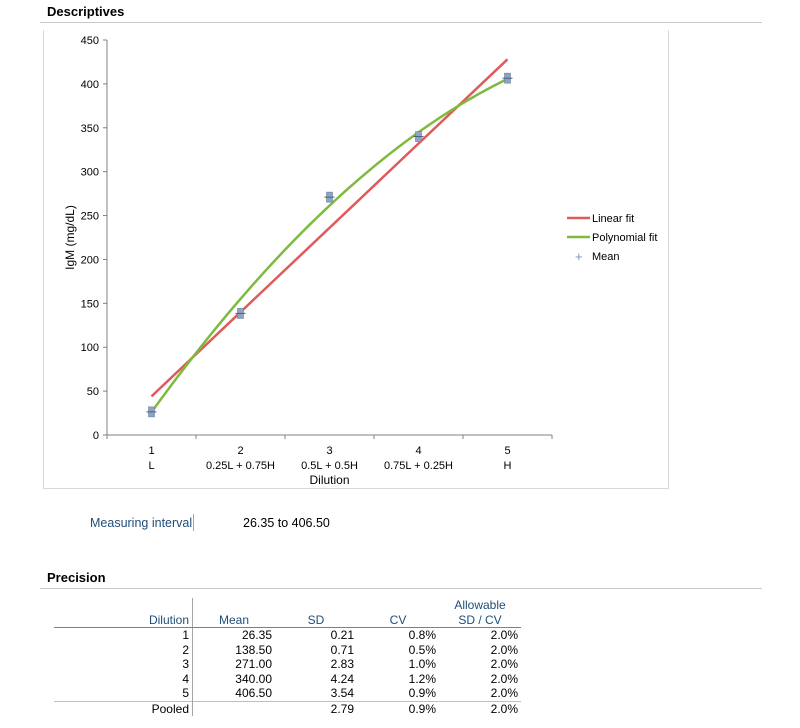  Describe the element at coordinates (141, 523) in the screenshot. I see `measuring-interval-label: Measuring interval` at that location.